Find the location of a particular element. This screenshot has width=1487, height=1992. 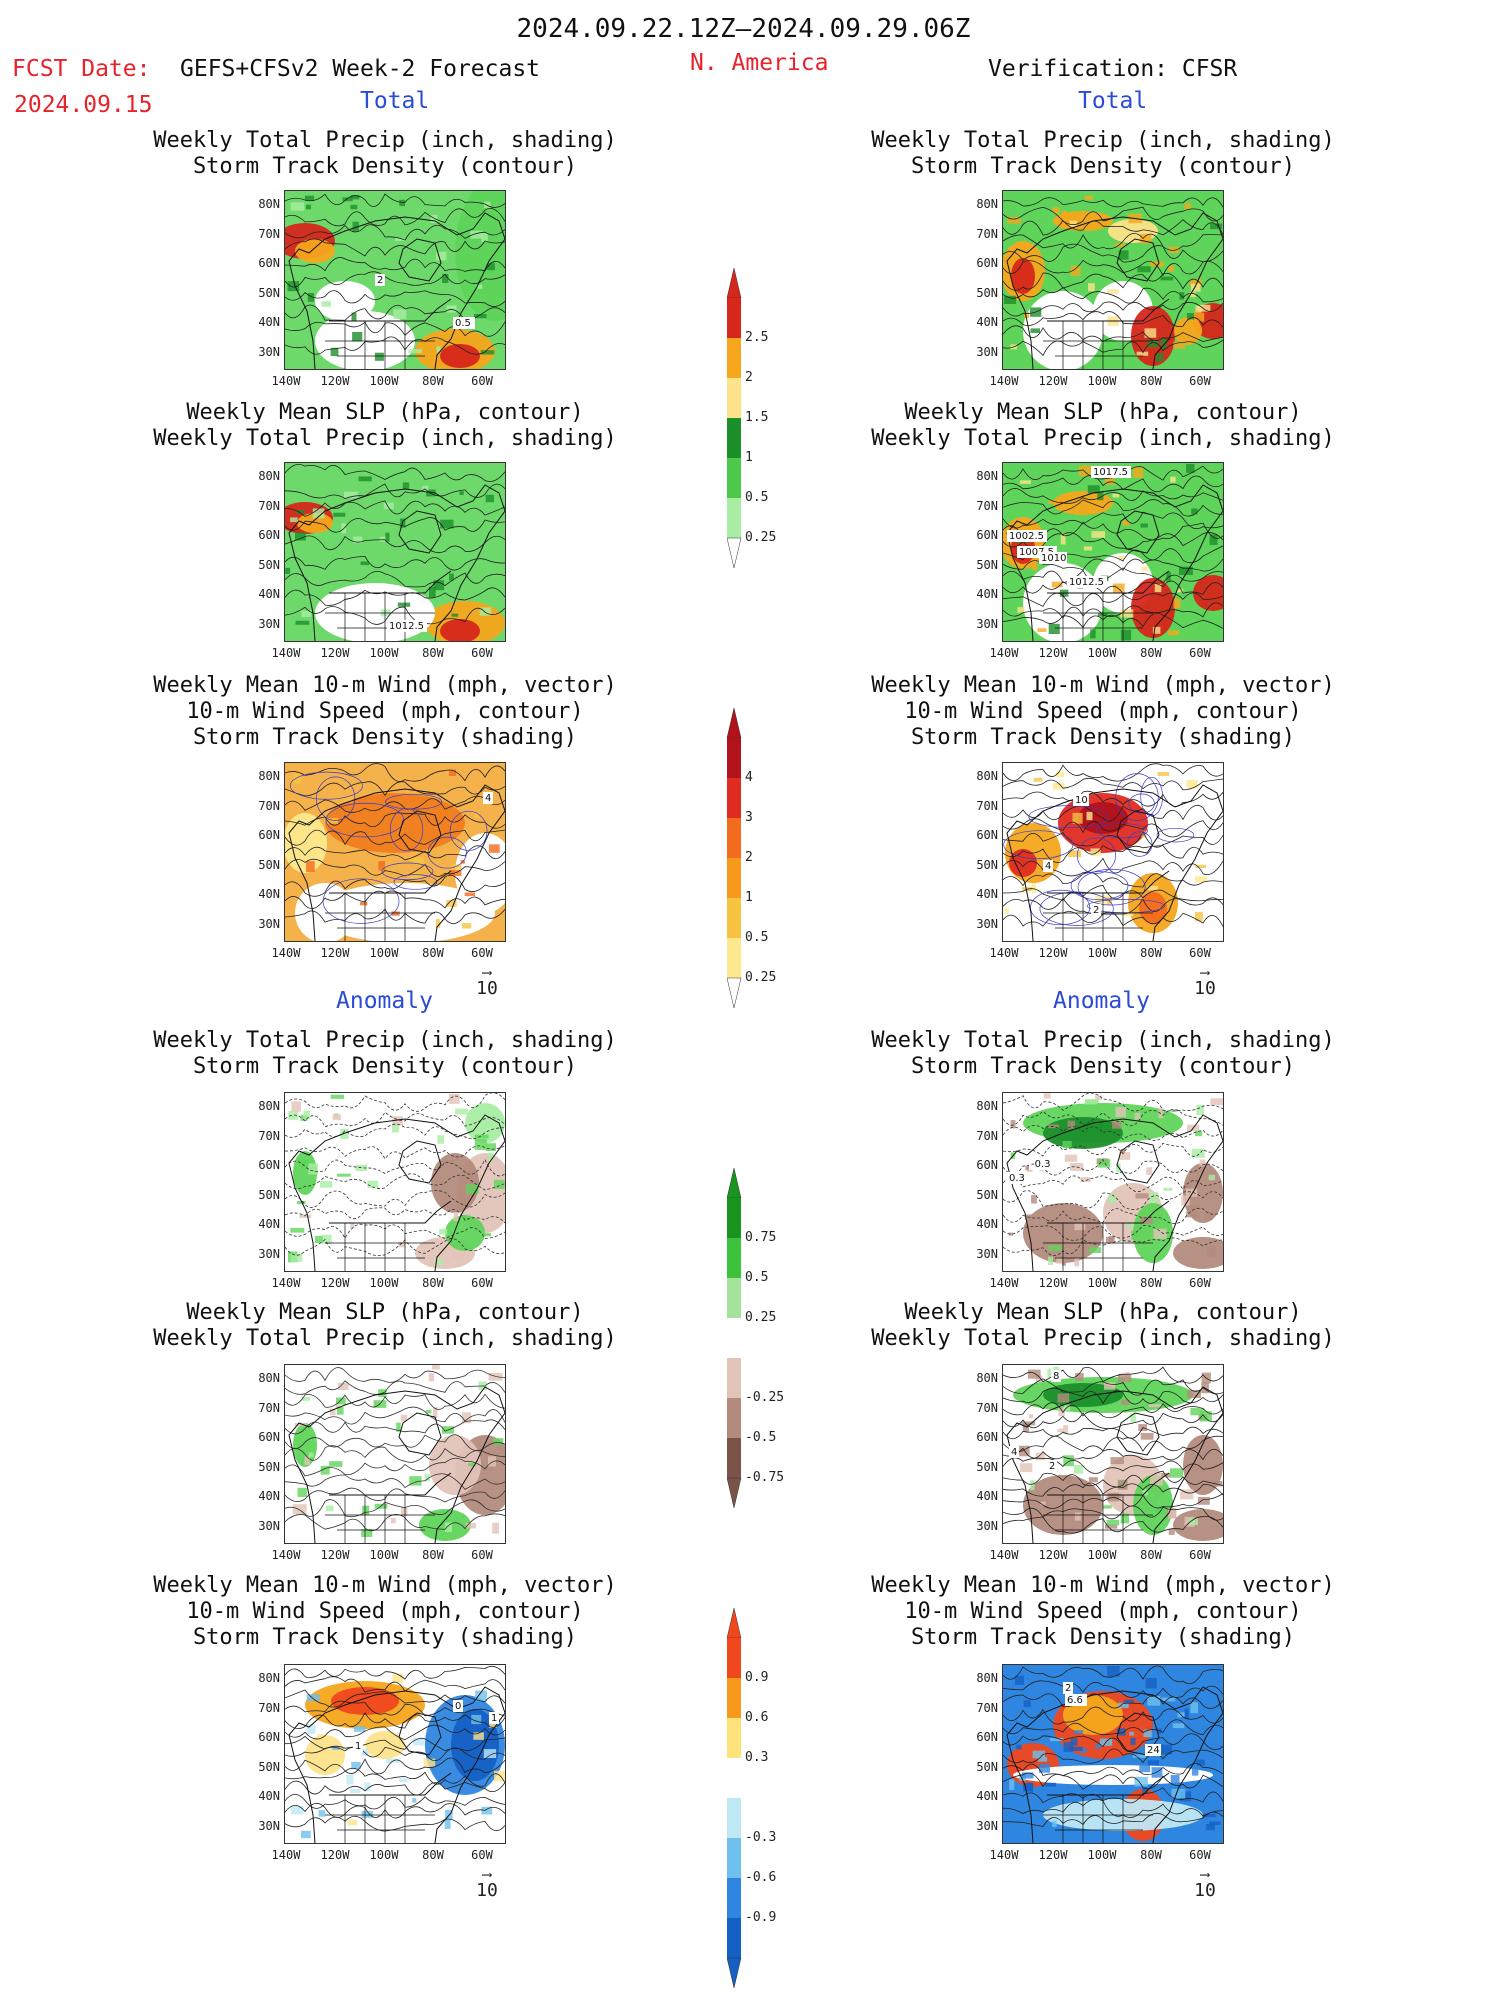

colorbar-tick-label: 0.25 is located at coordinates (761, 537).